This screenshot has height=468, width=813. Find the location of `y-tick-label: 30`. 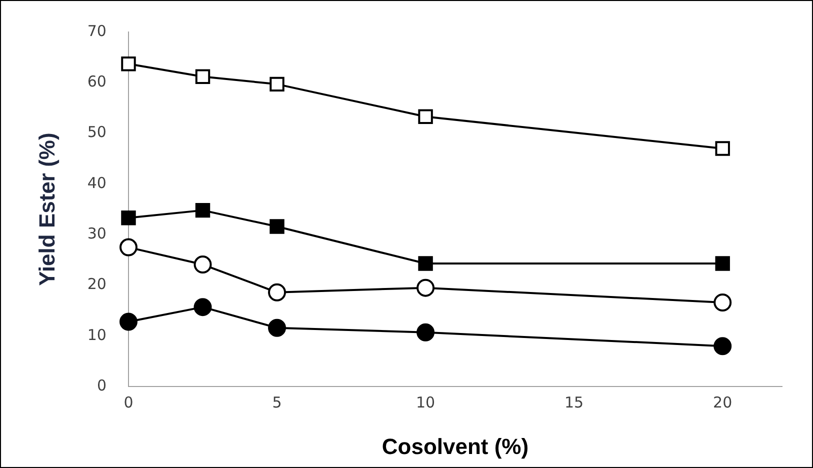

y-tick-label: 30 is located at coordinates (96, 233).